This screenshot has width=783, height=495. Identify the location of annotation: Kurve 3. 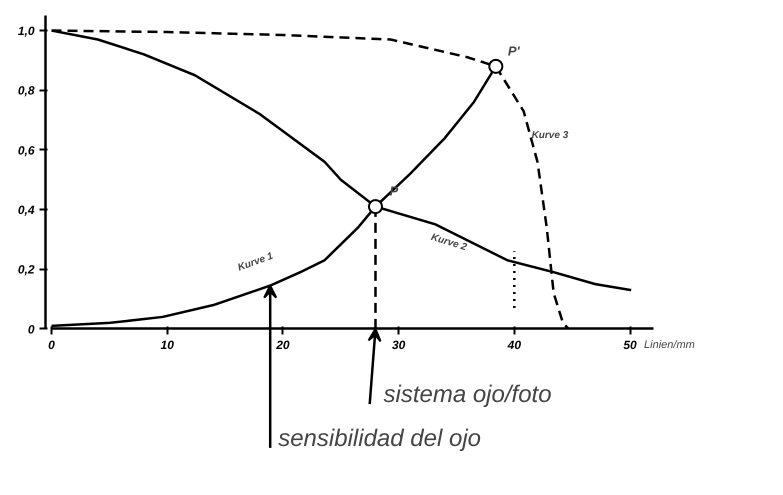
(550, 136).